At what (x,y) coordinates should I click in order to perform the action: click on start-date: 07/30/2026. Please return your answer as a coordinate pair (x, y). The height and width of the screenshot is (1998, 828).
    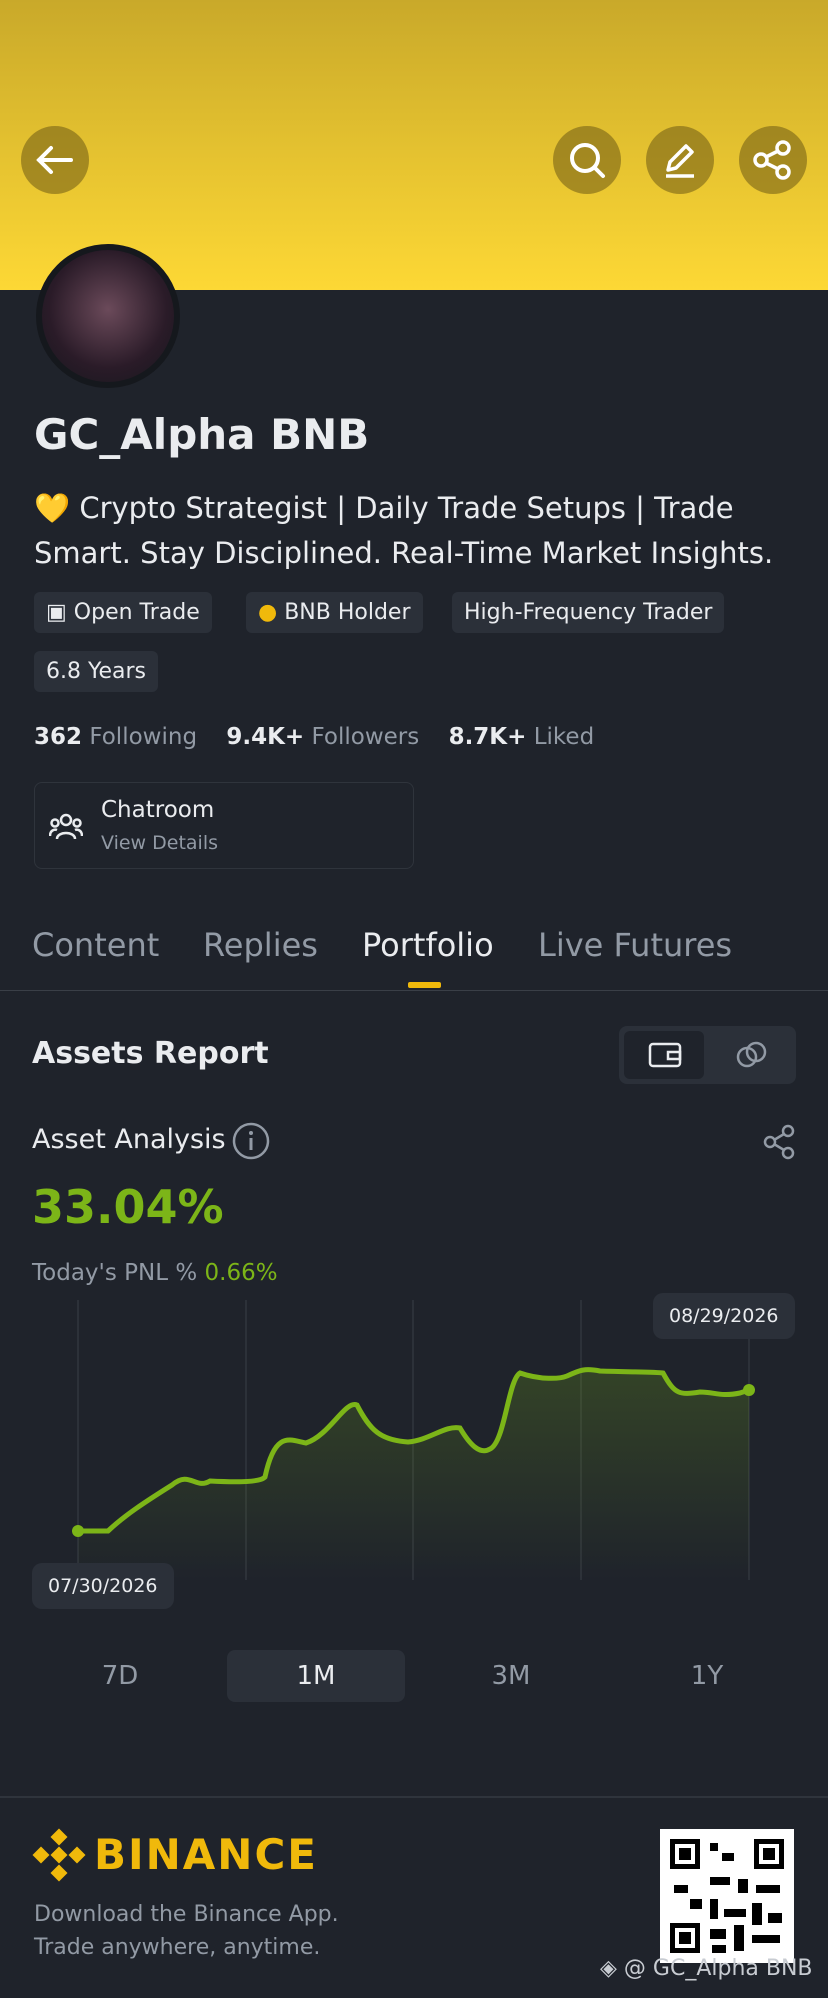
    Looking at the image, I should click on (103, 1586).